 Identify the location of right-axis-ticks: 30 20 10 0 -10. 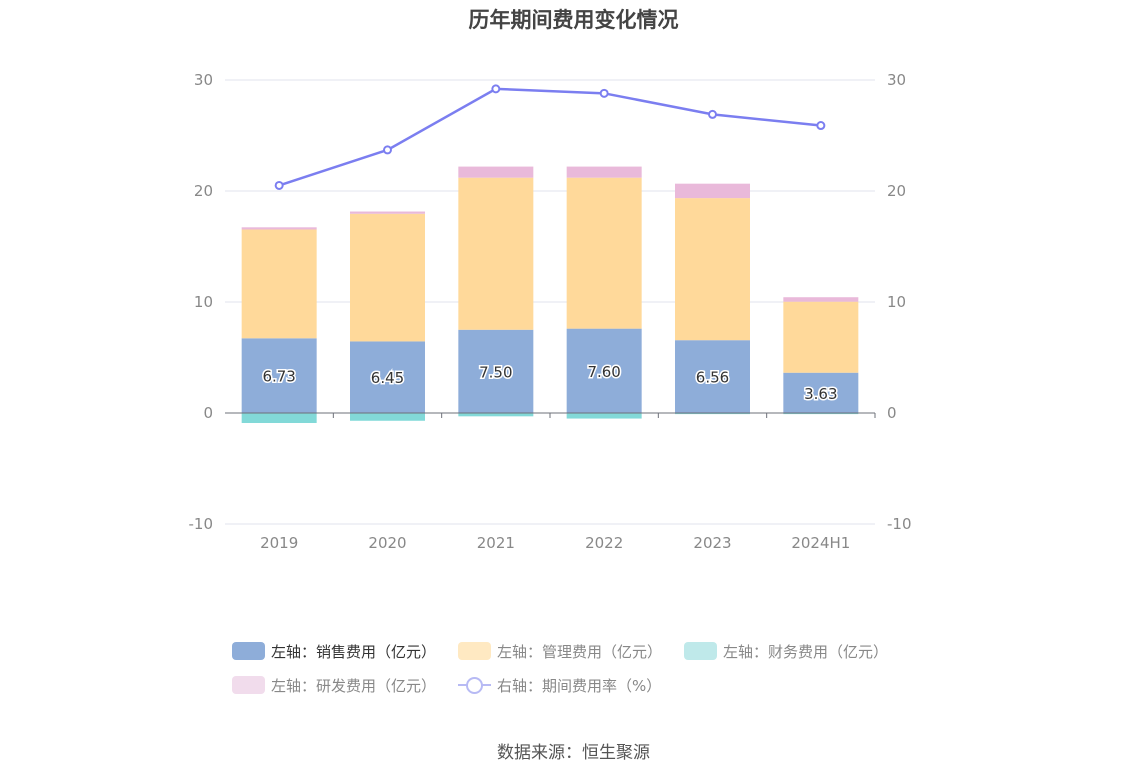
(899, 302).